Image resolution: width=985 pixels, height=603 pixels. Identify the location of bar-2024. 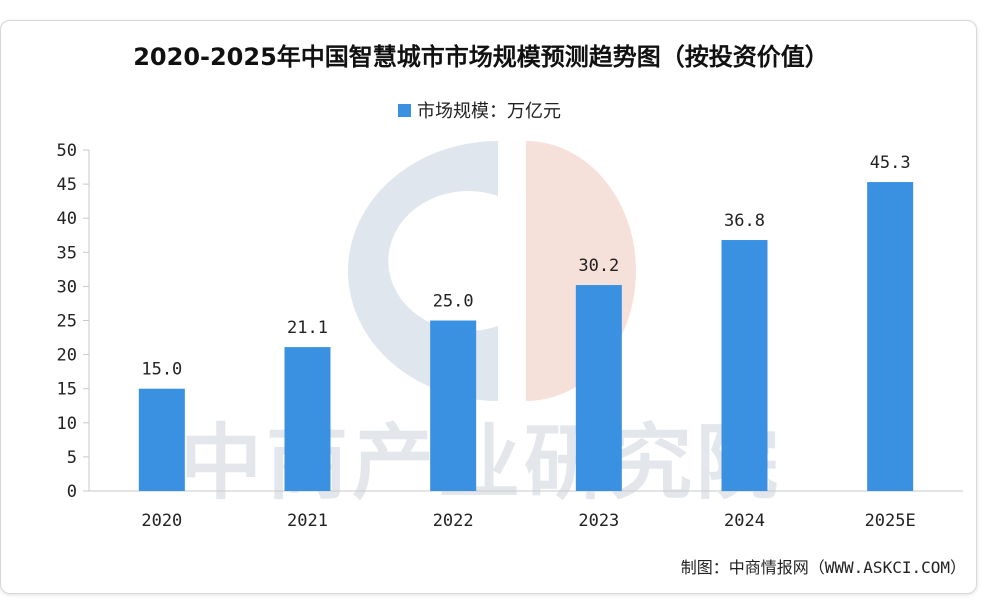
(744, 365).